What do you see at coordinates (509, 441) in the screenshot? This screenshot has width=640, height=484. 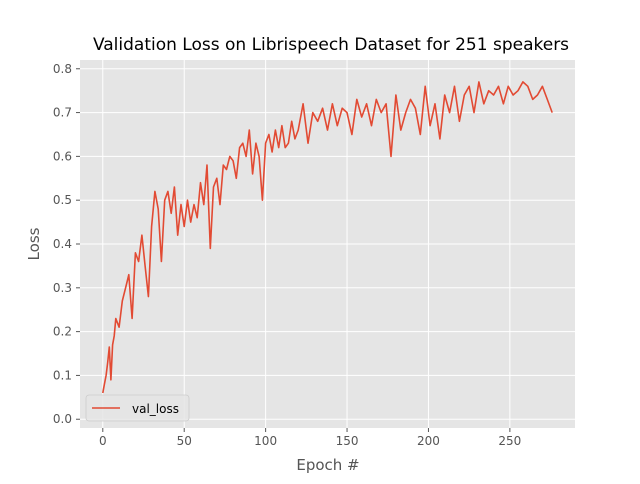 I see `x-tick-label: 250` at bounding box center [509, 441].